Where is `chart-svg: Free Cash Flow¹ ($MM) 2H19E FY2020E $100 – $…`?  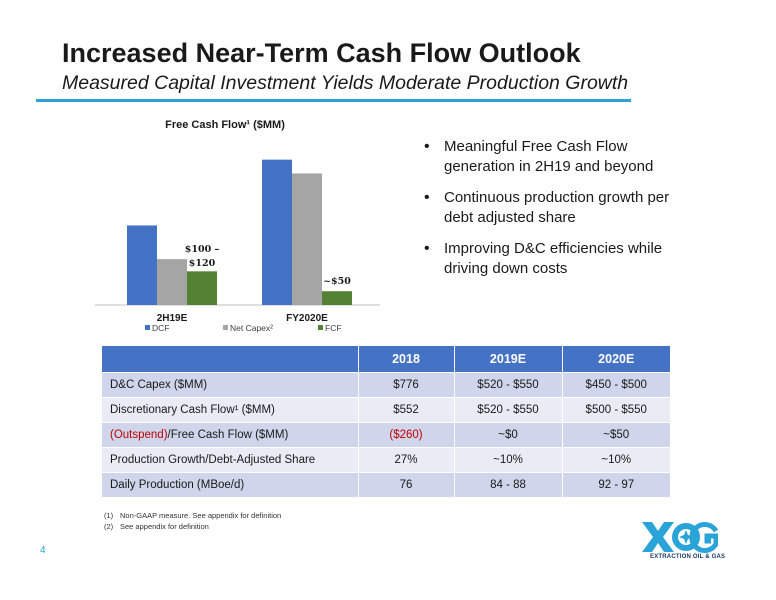 chart-svg: Free Cash Flow¹ ($MM) 2H19E FY2020E $100 – $… is located at coordinates (237, 226).